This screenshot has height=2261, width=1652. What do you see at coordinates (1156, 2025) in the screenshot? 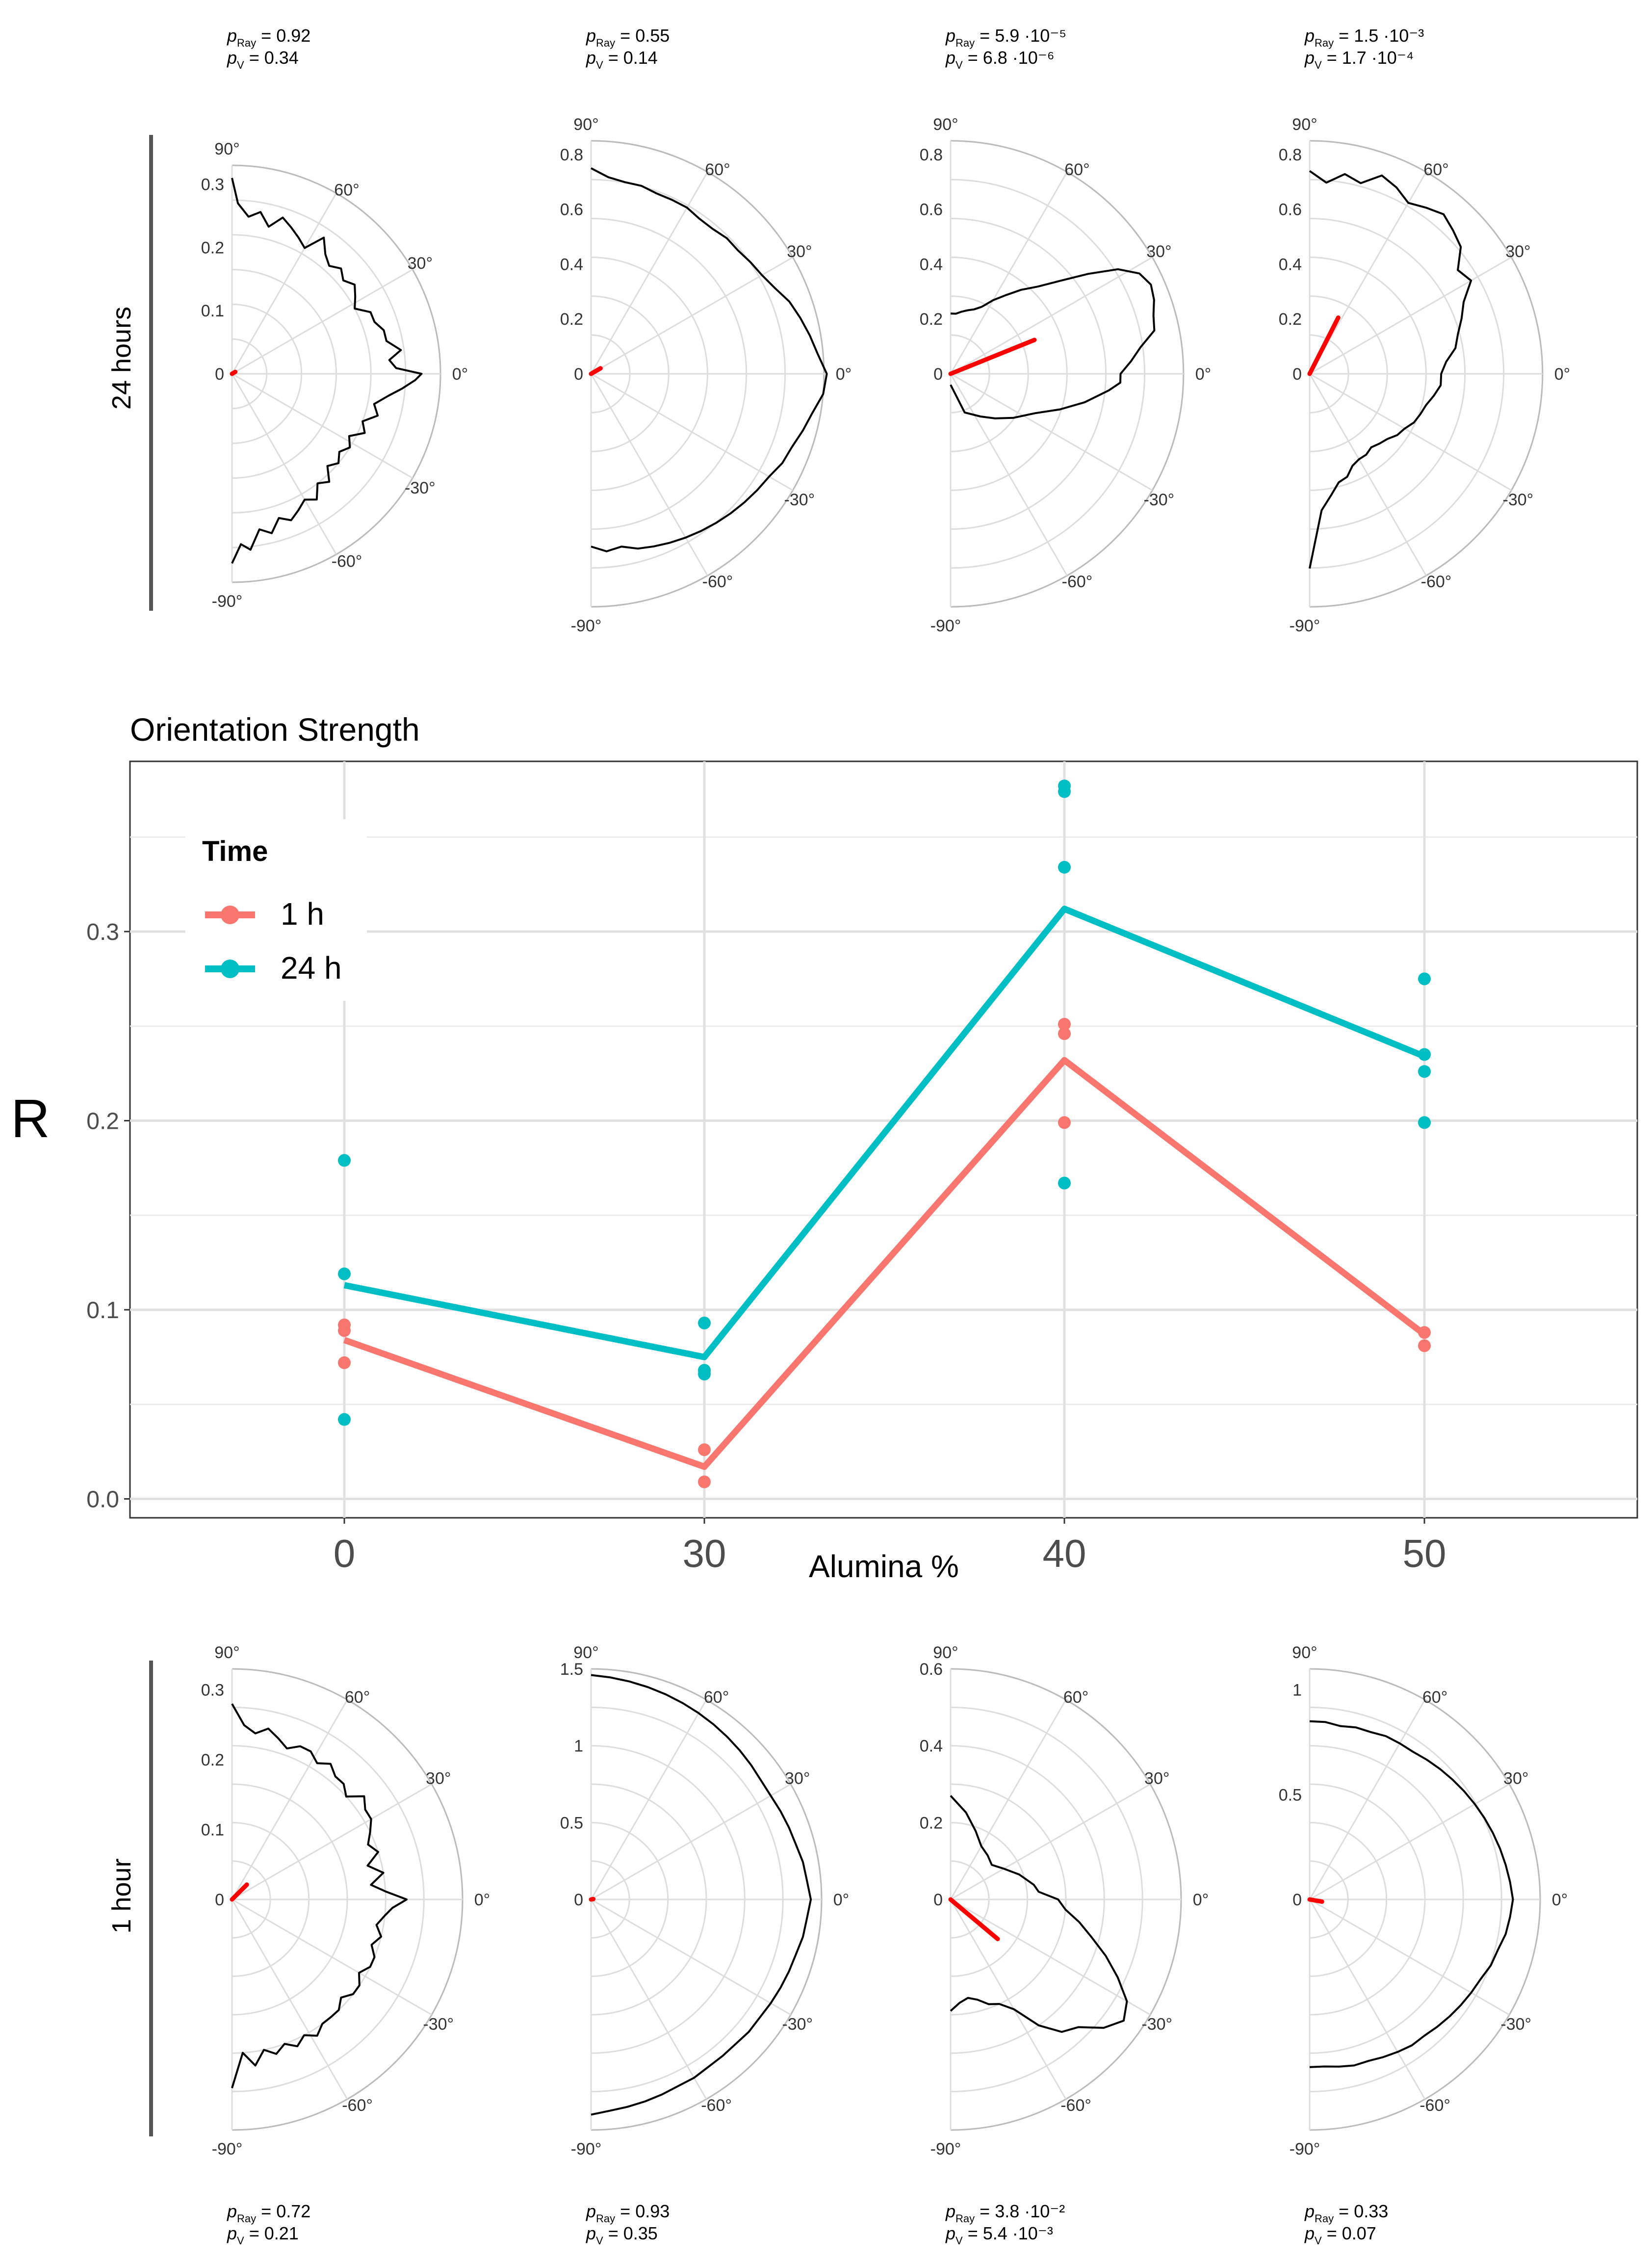
I see `polar-angle-label: -30°` at bounding box center [1156, 2025].